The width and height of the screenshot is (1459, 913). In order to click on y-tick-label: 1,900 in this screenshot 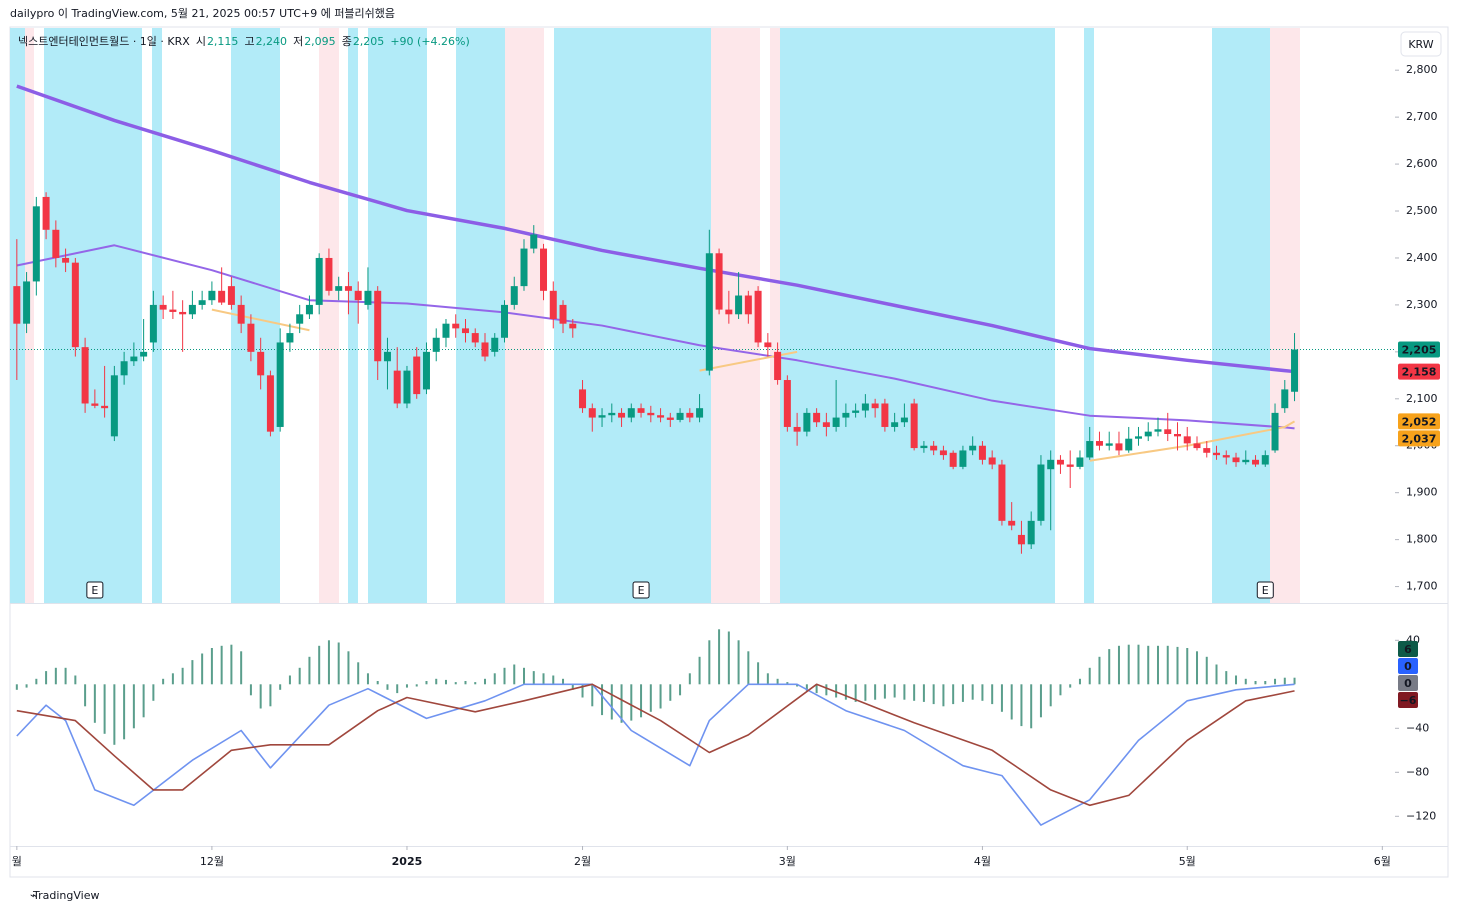, I will do `click(1422, 492)`.